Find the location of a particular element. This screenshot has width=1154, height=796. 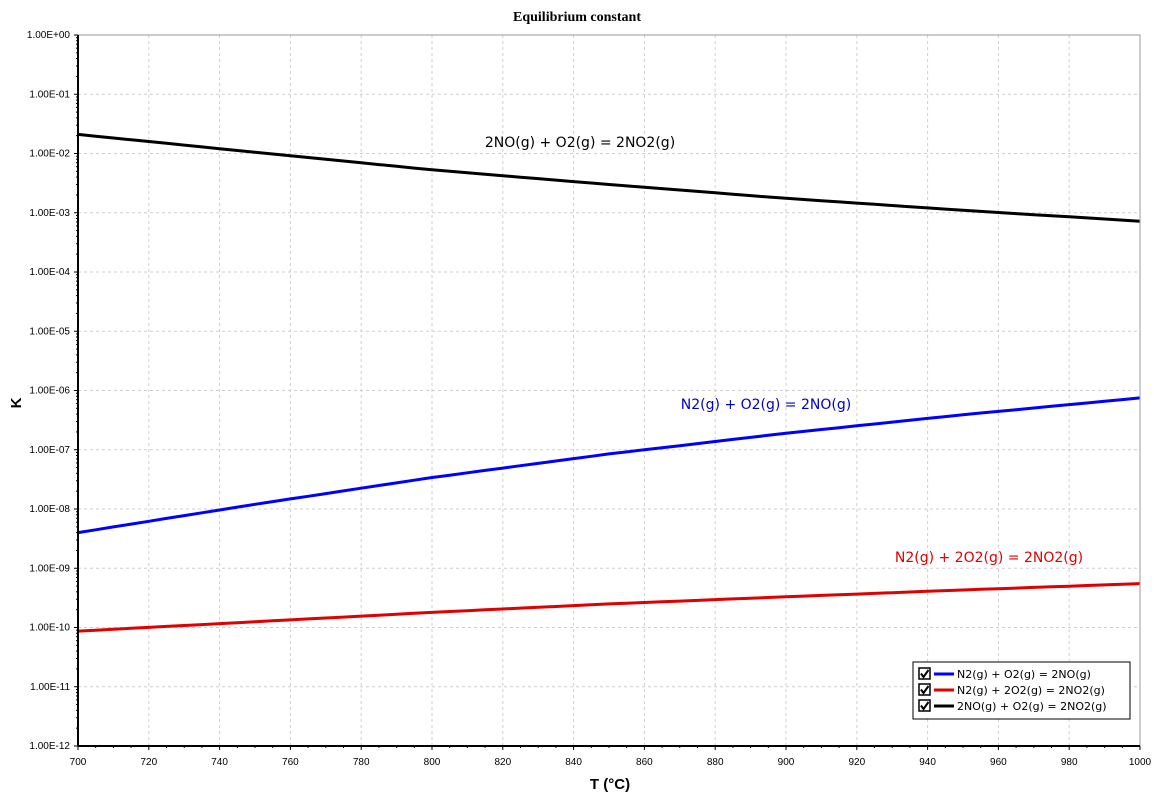

legend-label: 2NO(g) + O2(g) = 2NO2(g) is located at coordinates (1032, 706).